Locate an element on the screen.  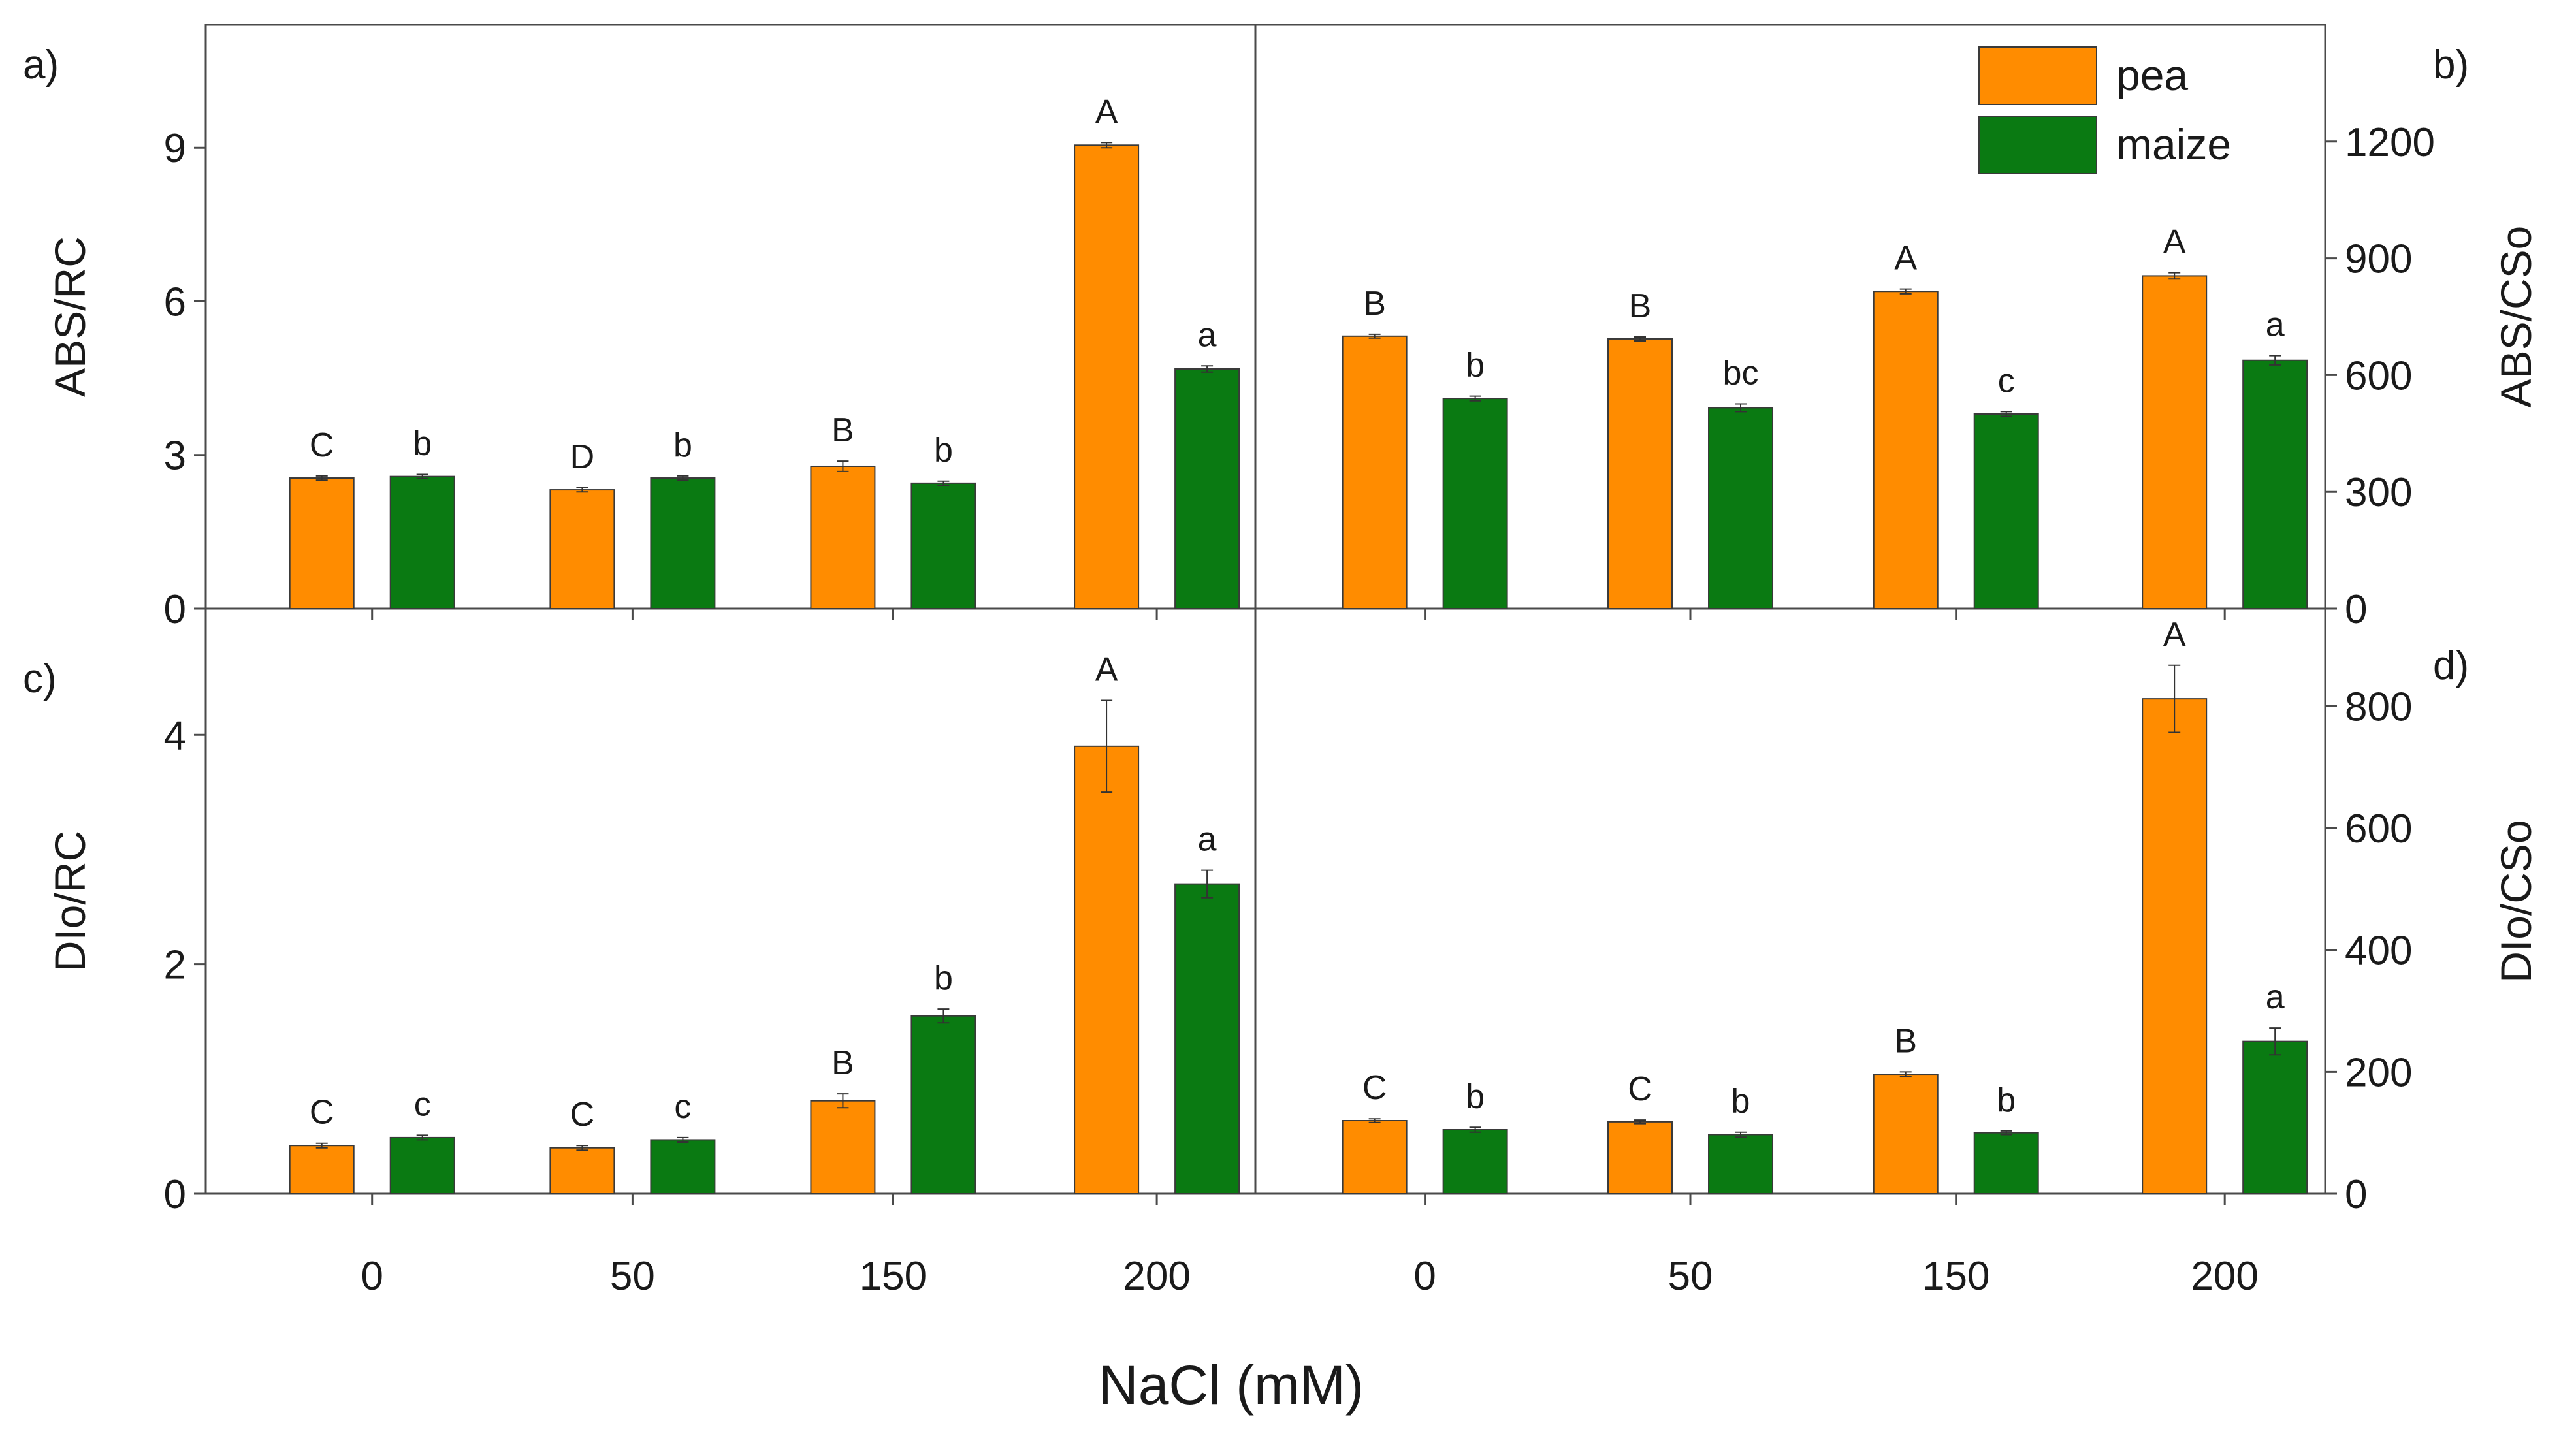
legend-swatch-pea is located at coordinates (2038, 75).